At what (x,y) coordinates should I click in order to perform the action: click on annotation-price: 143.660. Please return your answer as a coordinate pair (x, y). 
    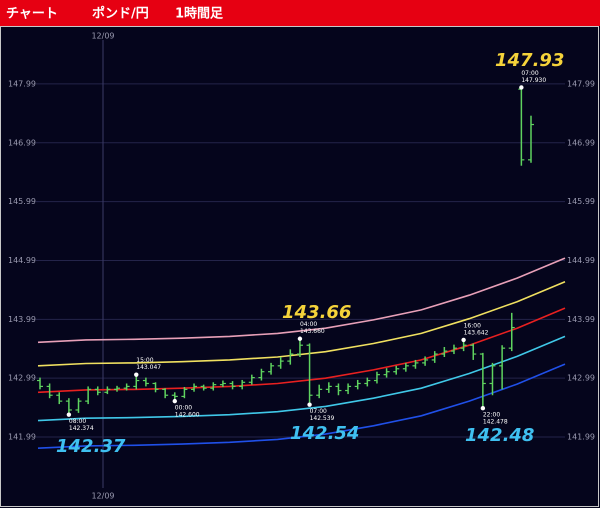
    Looking at the image, I should click on (312, 331).